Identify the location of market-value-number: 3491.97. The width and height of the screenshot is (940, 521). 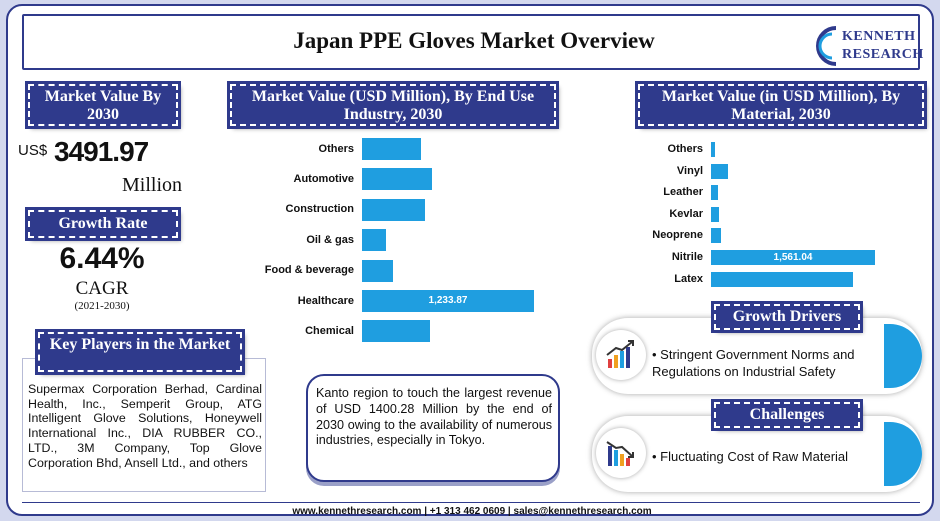
(101, 151).